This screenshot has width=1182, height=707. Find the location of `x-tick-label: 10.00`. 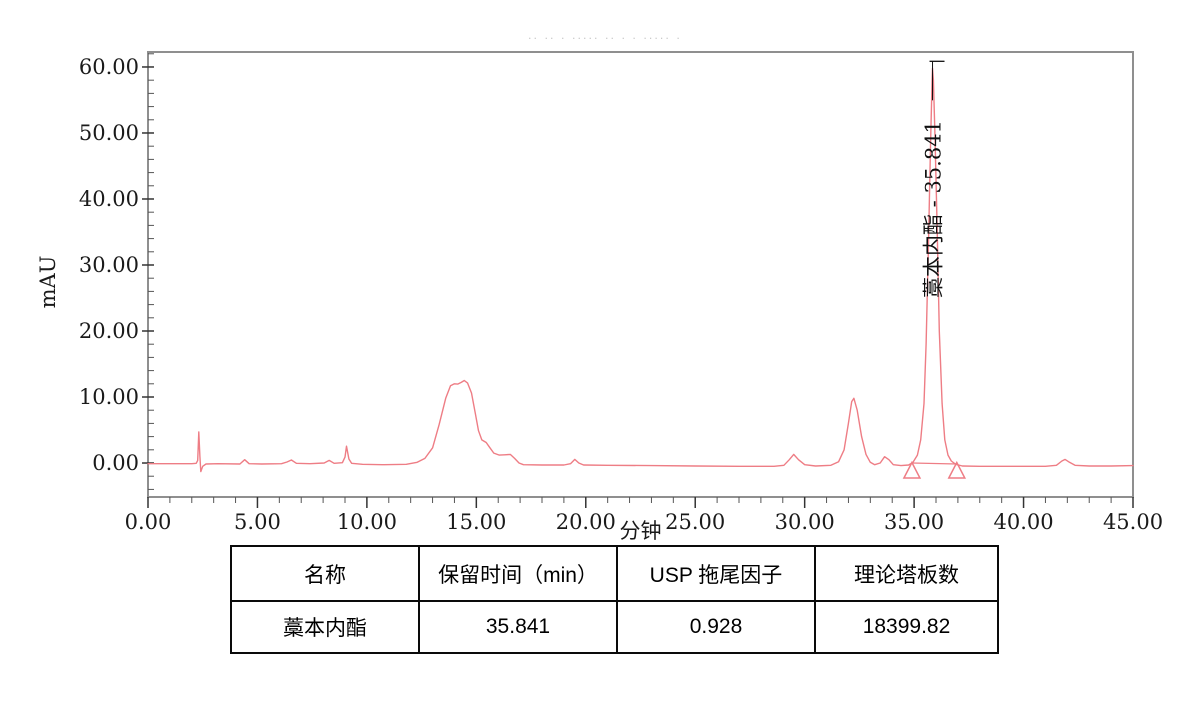

x-tick-label: 10.00 is located at coordinates (367, 522).